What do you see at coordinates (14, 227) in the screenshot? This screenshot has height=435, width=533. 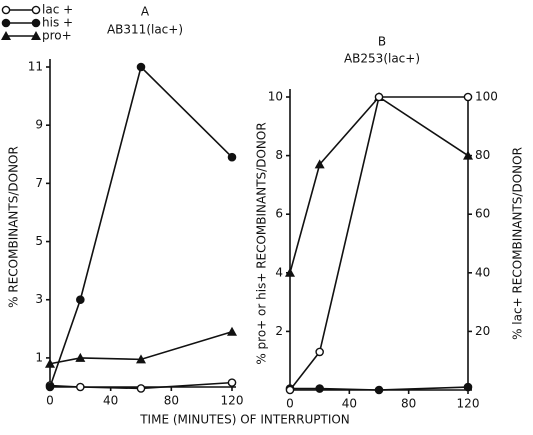 I see `y-axis-label: % RECOMBINANTS/DONOR` at bounding box center [14, 227].